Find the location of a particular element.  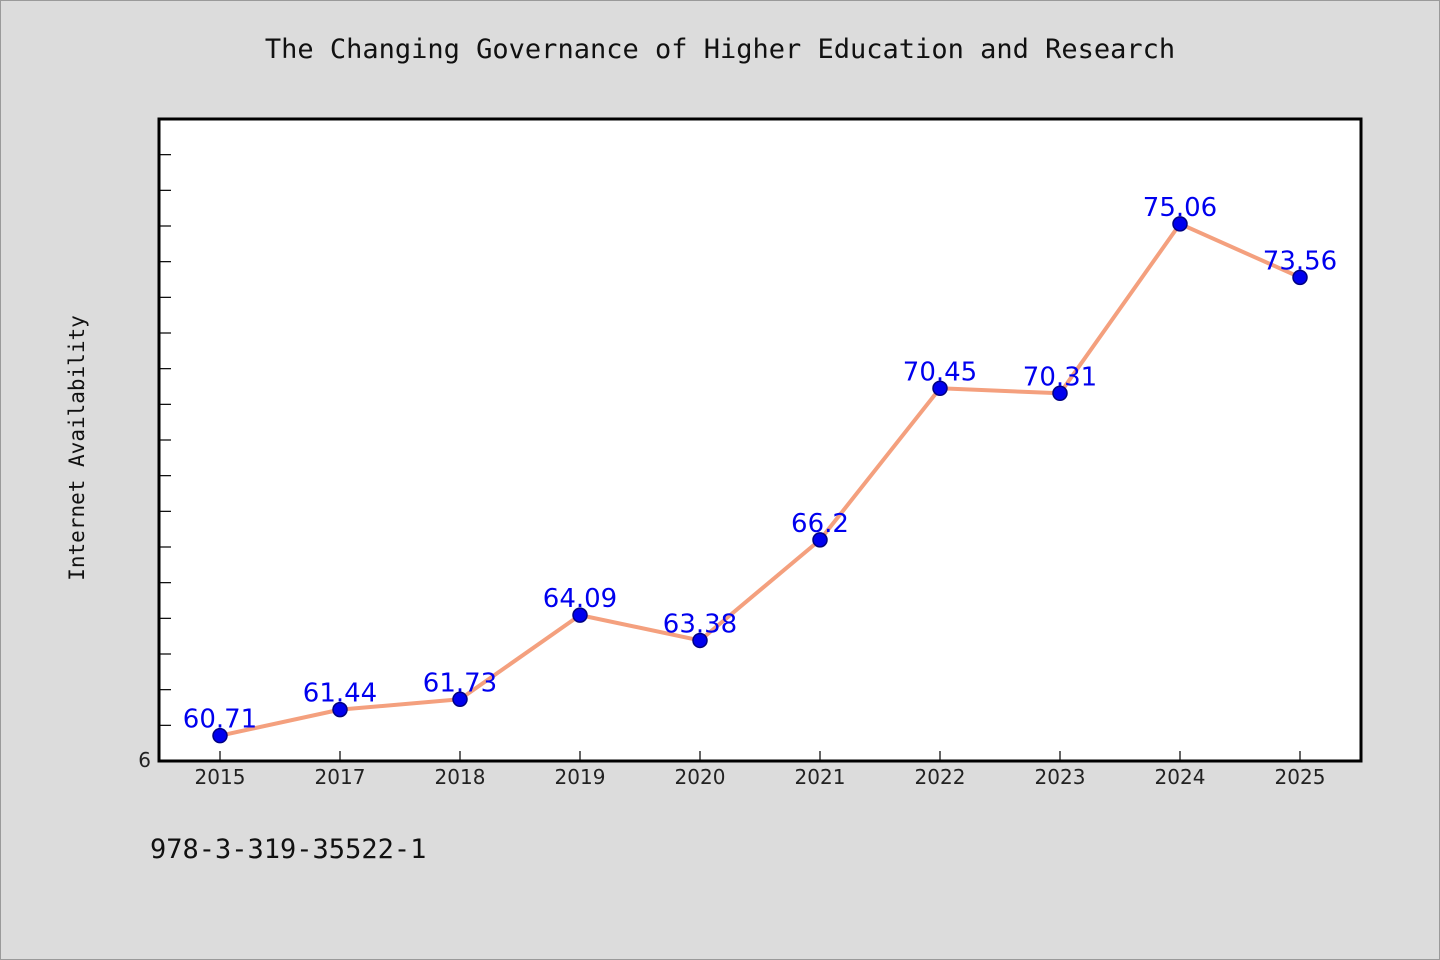

y-axis-ticks: 6 is located at coordinates (154, 463).